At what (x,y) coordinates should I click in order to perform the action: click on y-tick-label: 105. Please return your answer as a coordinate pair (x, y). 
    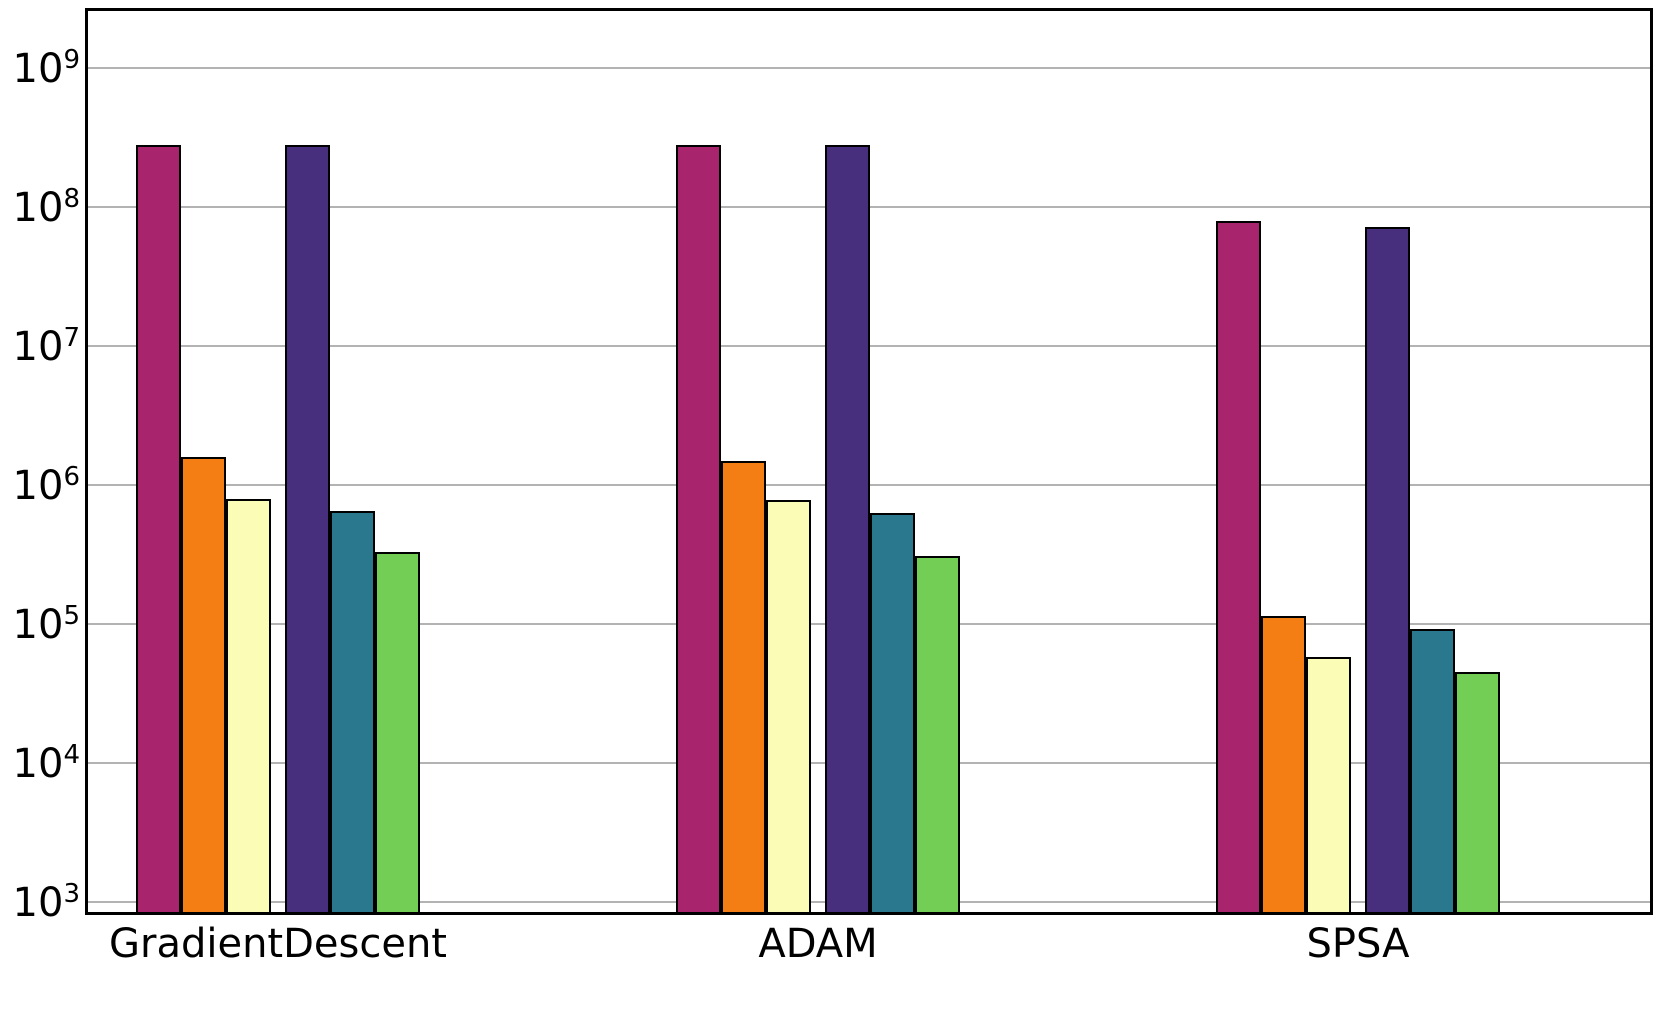
    Looking at the image, I should click on (46, 624).